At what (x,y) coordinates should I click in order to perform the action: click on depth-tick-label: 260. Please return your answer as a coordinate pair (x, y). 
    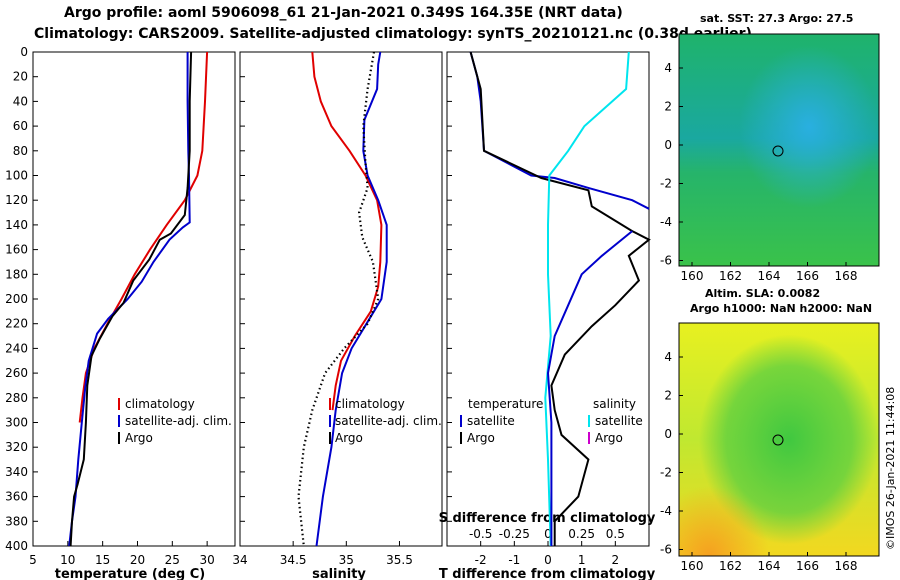
    Looking at the image, I should click on (16, 373).